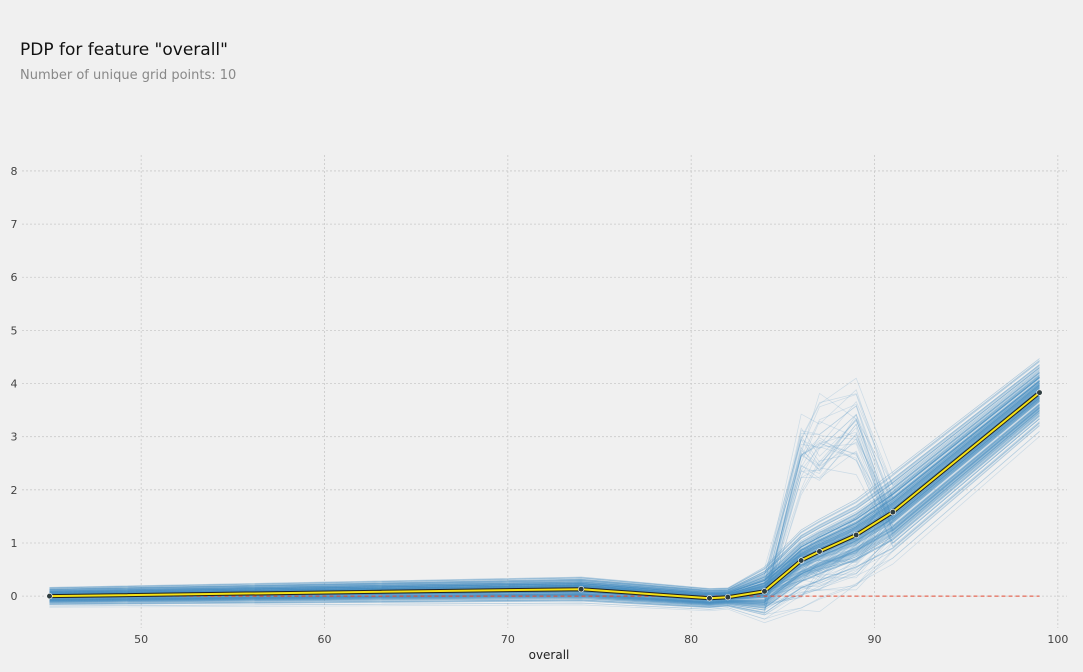 The width and height of the screenshot is (1083, 672). I want to click on y-tick-label: 2, so click(14, 490).